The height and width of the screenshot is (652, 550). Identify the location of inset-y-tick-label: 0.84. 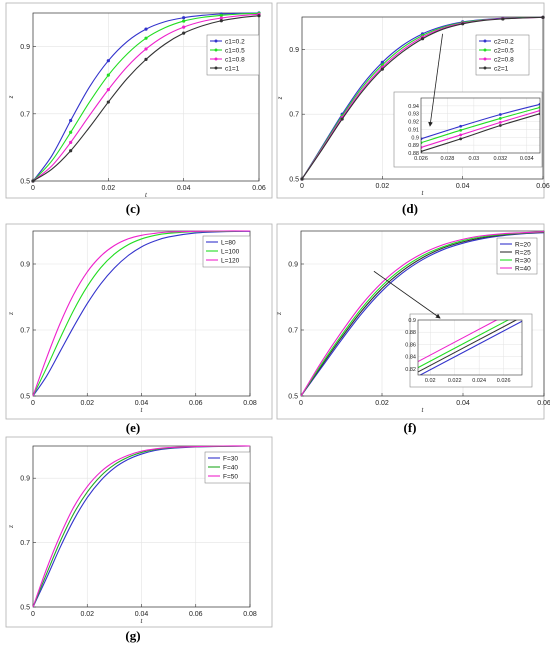
(410, 358).